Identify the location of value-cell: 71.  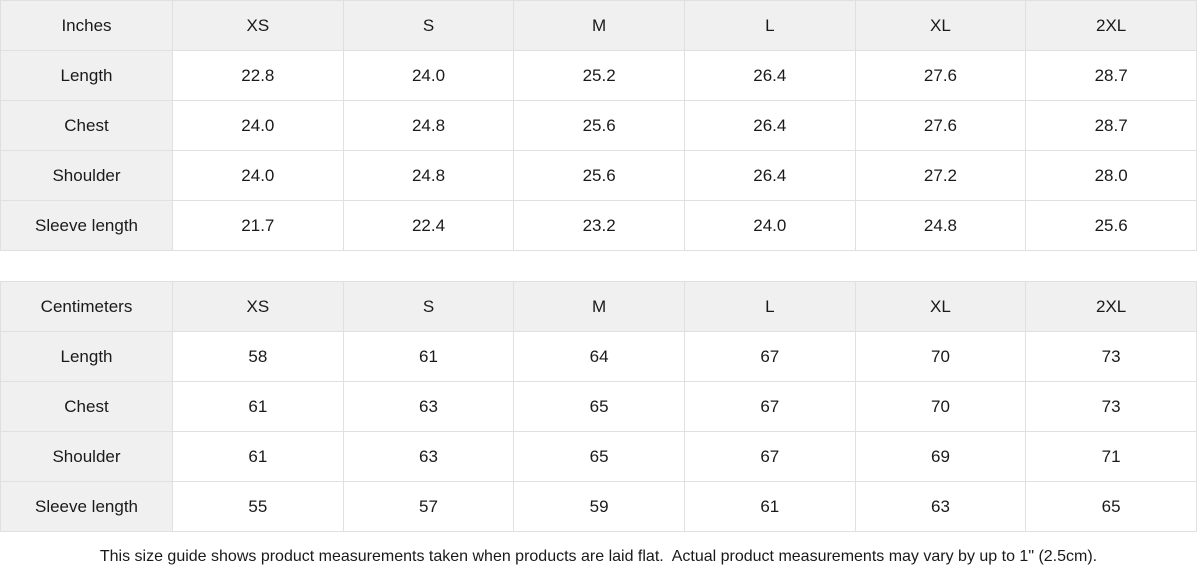
(1111, 456).